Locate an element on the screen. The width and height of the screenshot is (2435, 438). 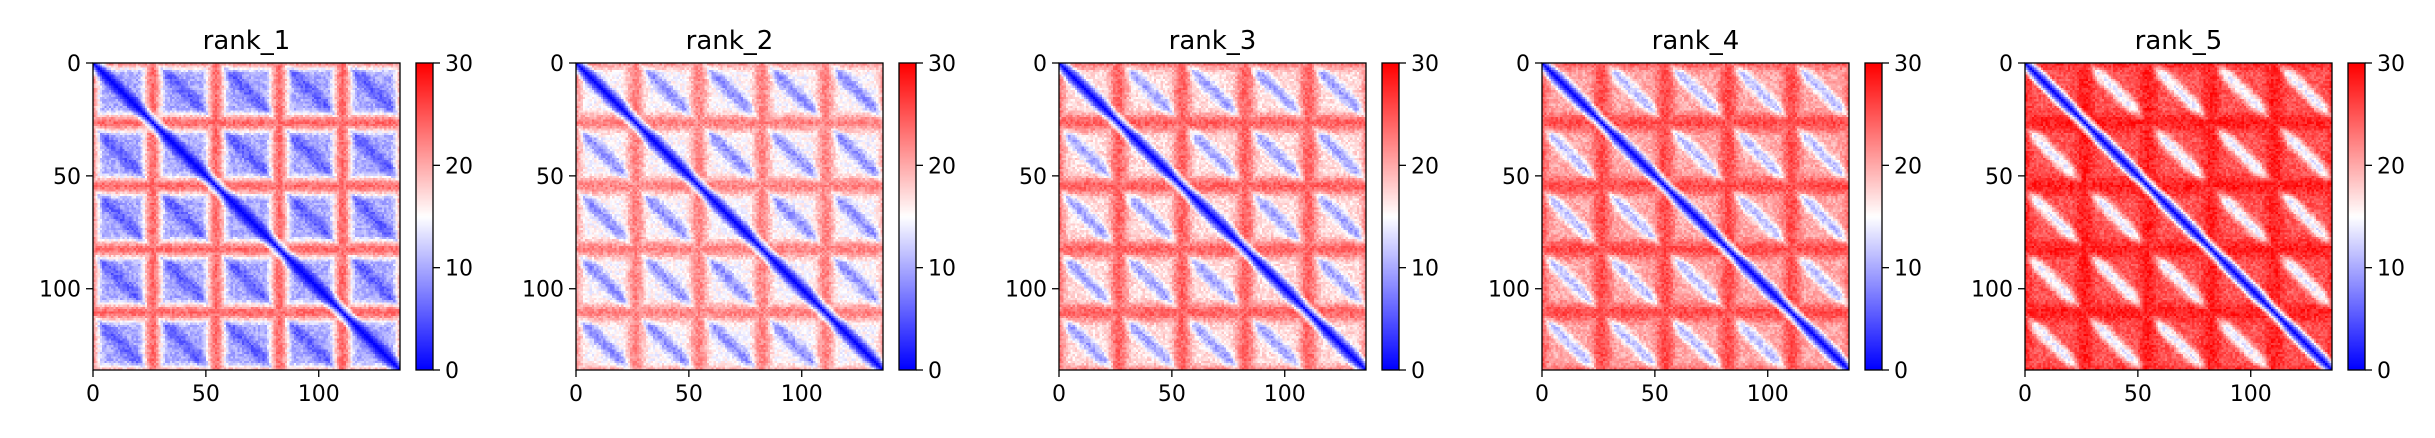
panel-title: rank_5 is located at coordinates (2179, 41).